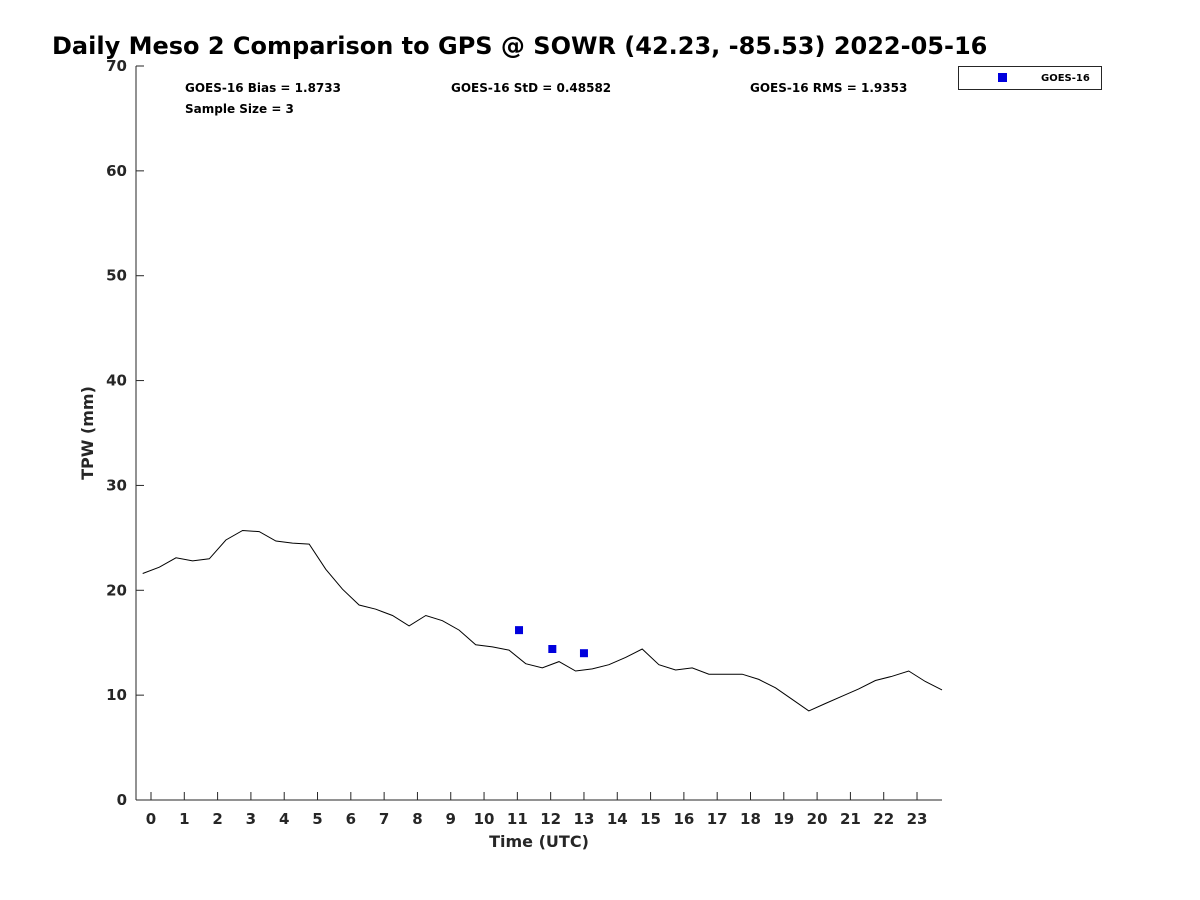 The height and width of the screenshot is (900, 1200). I want to click on y-tick-label: 40, so click(116, 381).